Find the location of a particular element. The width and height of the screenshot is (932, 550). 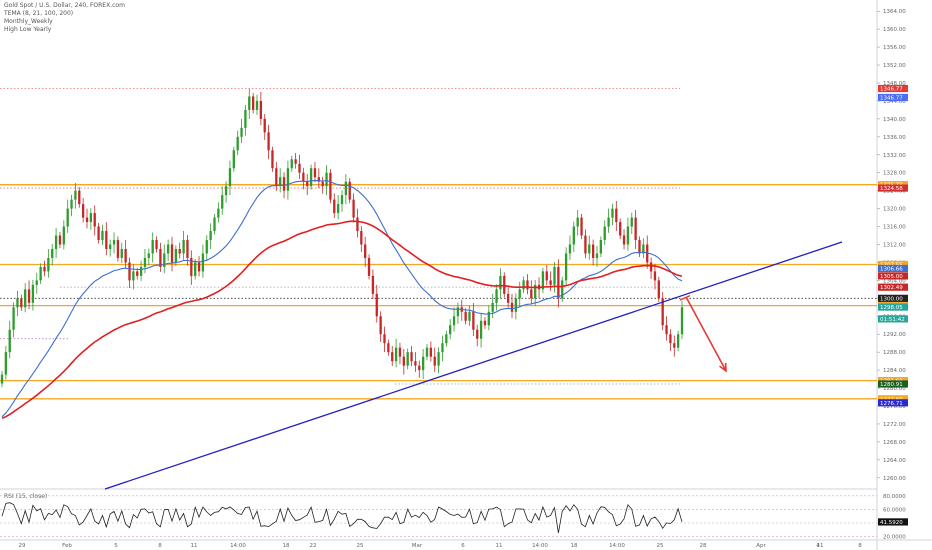

x-tick-label: 29 is located at coordinates (22, 546).